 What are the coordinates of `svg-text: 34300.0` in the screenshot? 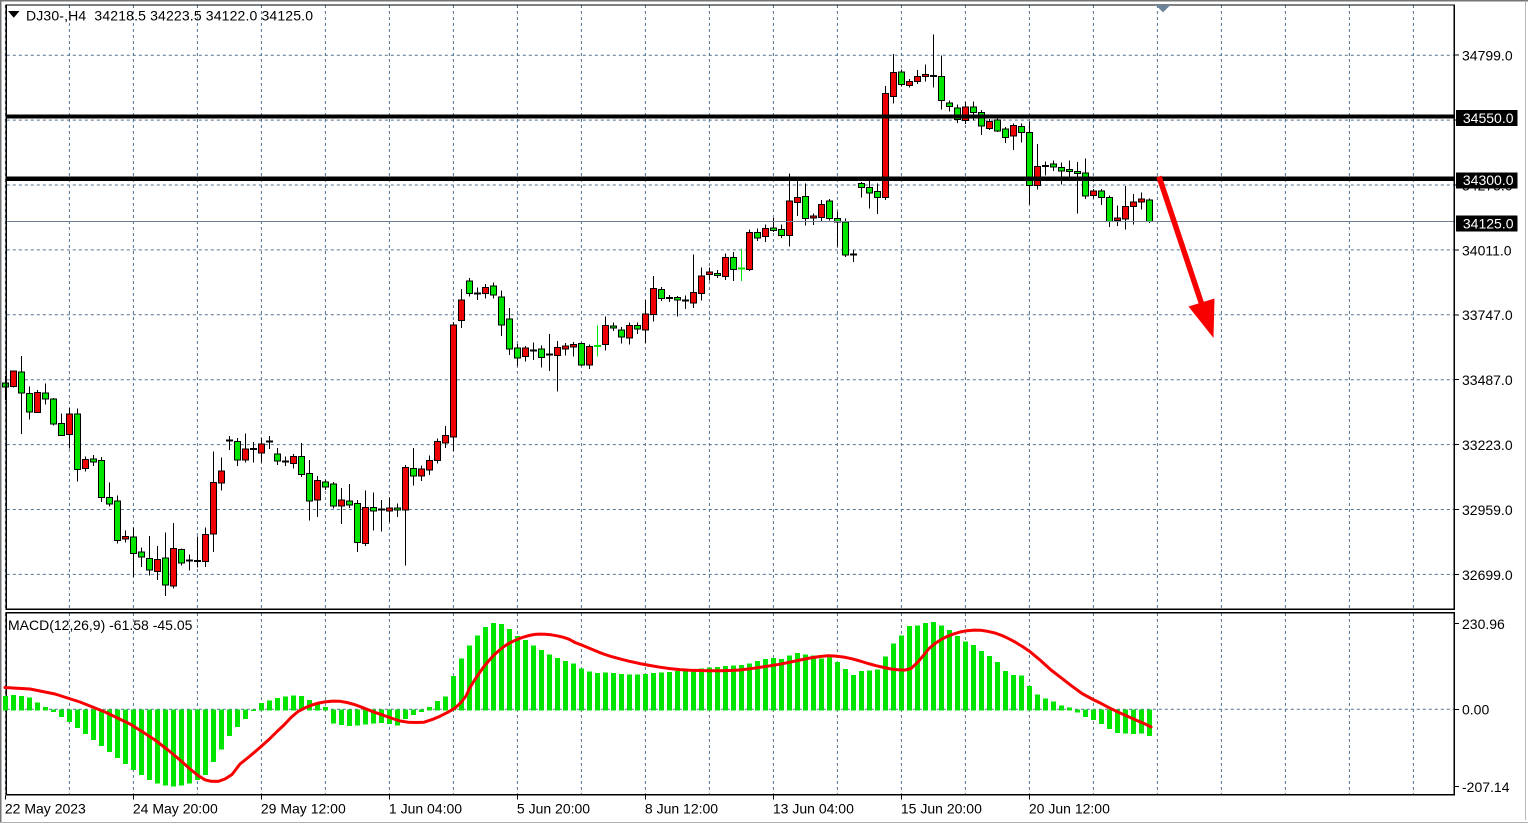 It's located at (1488, 180).